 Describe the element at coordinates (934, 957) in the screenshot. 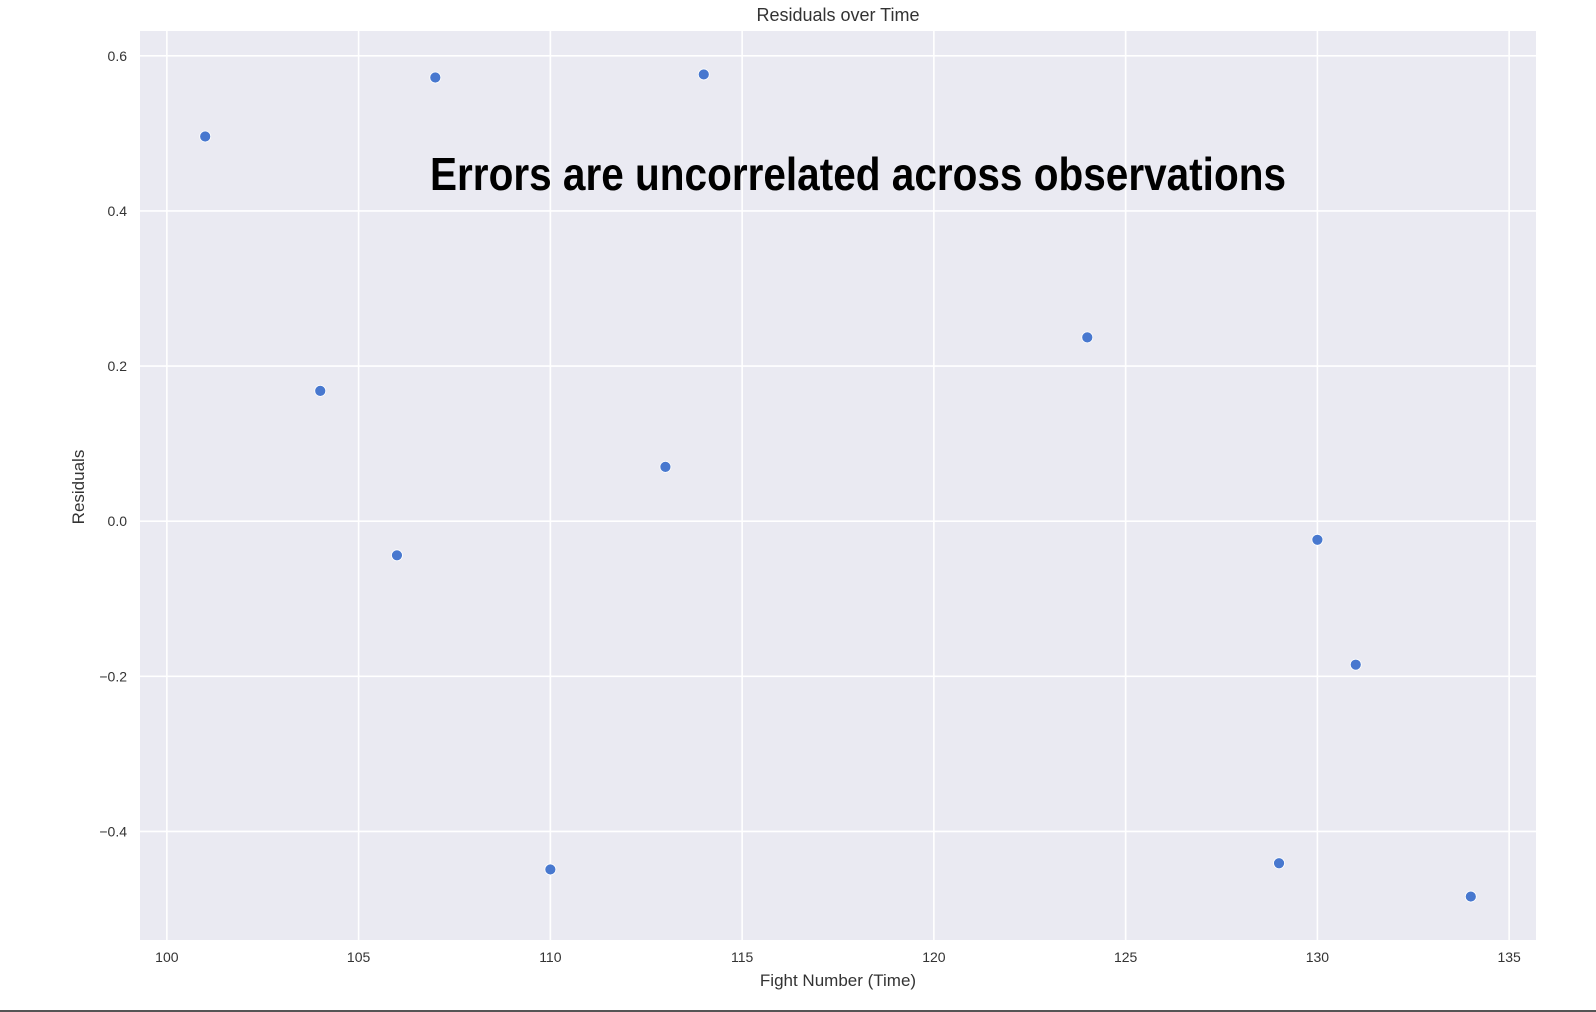

I see `x-tick-label: 120` at that location.